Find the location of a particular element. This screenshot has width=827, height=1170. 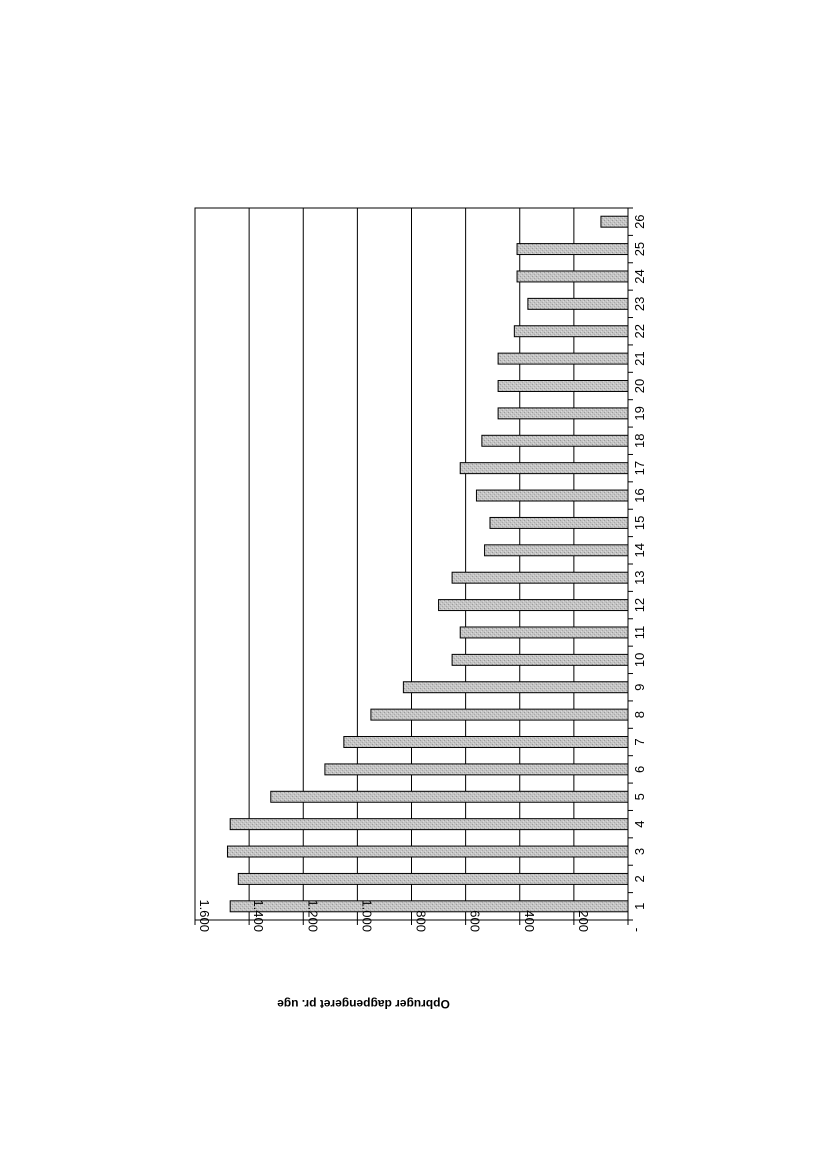

category-label: 19 is located at coordinates (639, 413).